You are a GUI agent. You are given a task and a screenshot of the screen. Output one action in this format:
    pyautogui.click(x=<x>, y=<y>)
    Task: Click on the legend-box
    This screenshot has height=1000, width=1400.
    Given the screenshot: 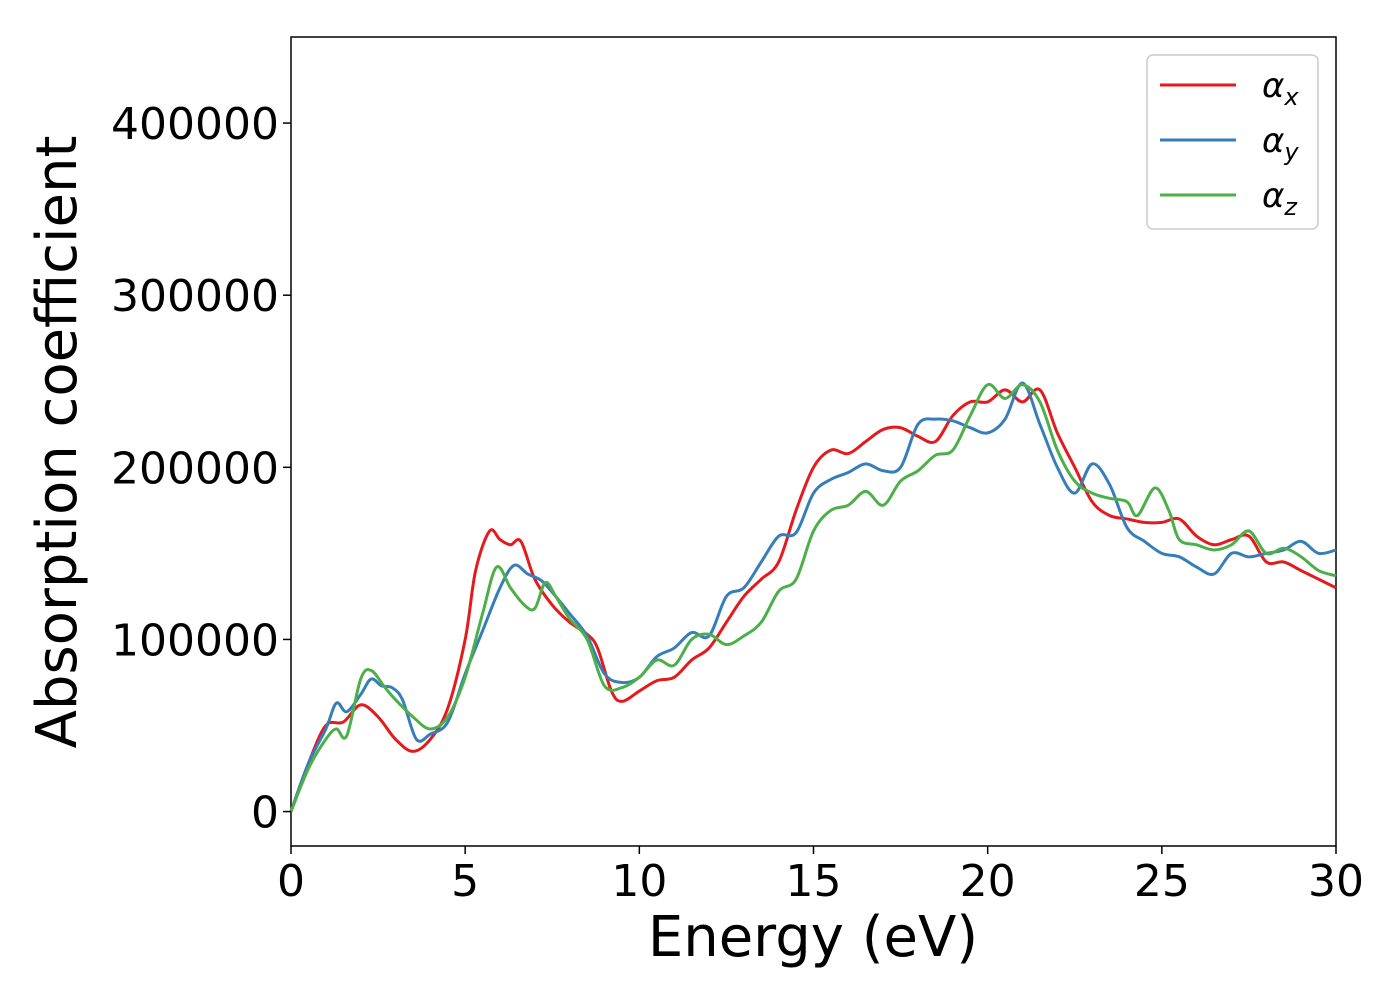 What is the action you would take?
    pyautogui.click(x=1232, y=142)
    